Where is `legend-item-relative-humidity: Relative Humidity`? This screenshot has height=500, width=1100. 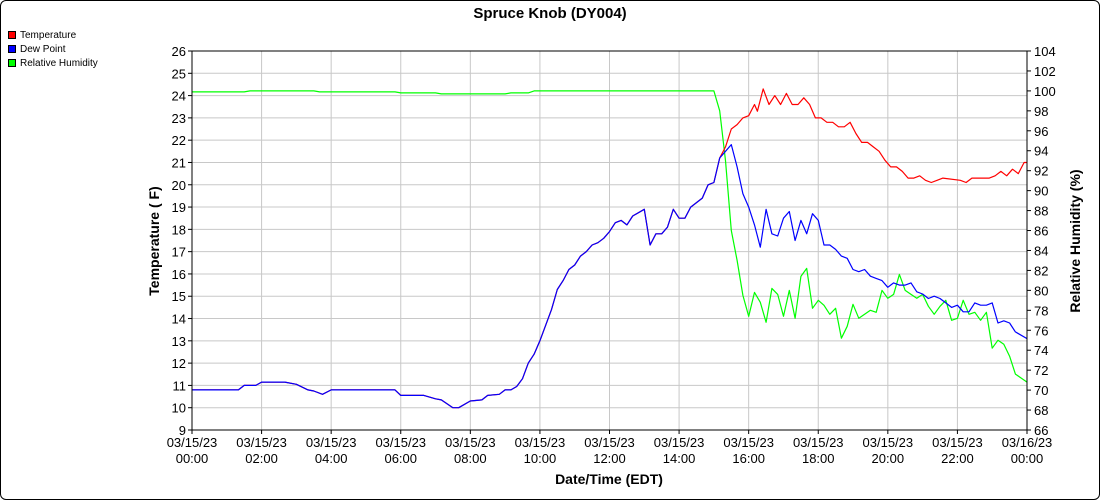
legend-item-relative-humidity: Relative Humidity is located at coordinates (53, 63).